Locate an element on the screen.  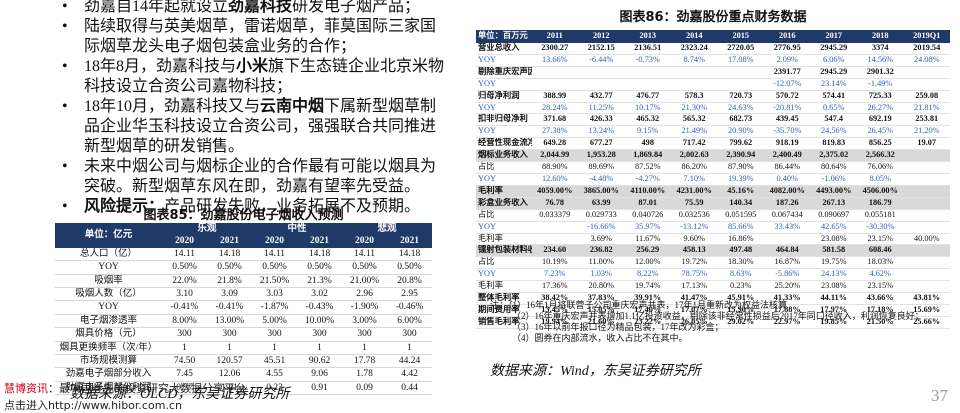
cell: 24.13% is located at coordinates (833, 275).